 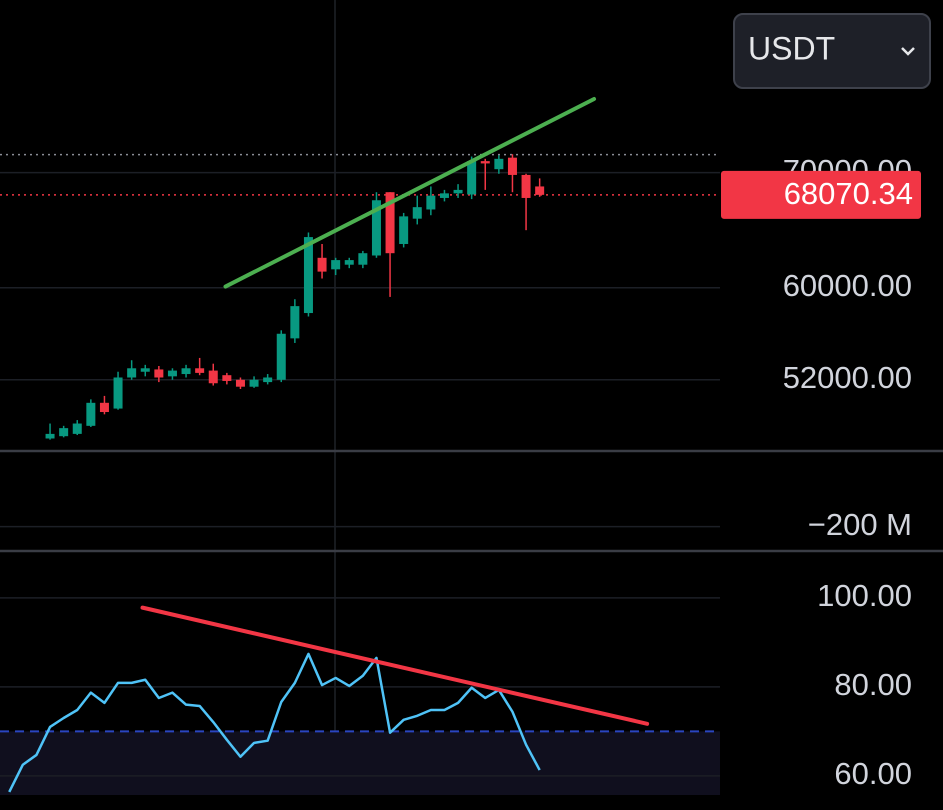 What do you see at coordinates (873, 684) in the screenshot?
I see `y-tick-label: 80.00` at bounding box center [873, 684].